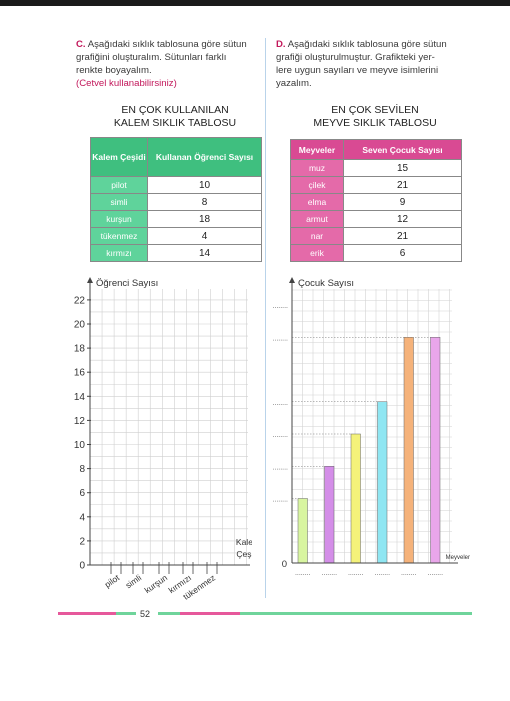 This screenshot has width=510, height=701. What do you see at coordinates (204, 185) in the screenshot?
I see `row-value: 10` at bounding box center [204, 185].